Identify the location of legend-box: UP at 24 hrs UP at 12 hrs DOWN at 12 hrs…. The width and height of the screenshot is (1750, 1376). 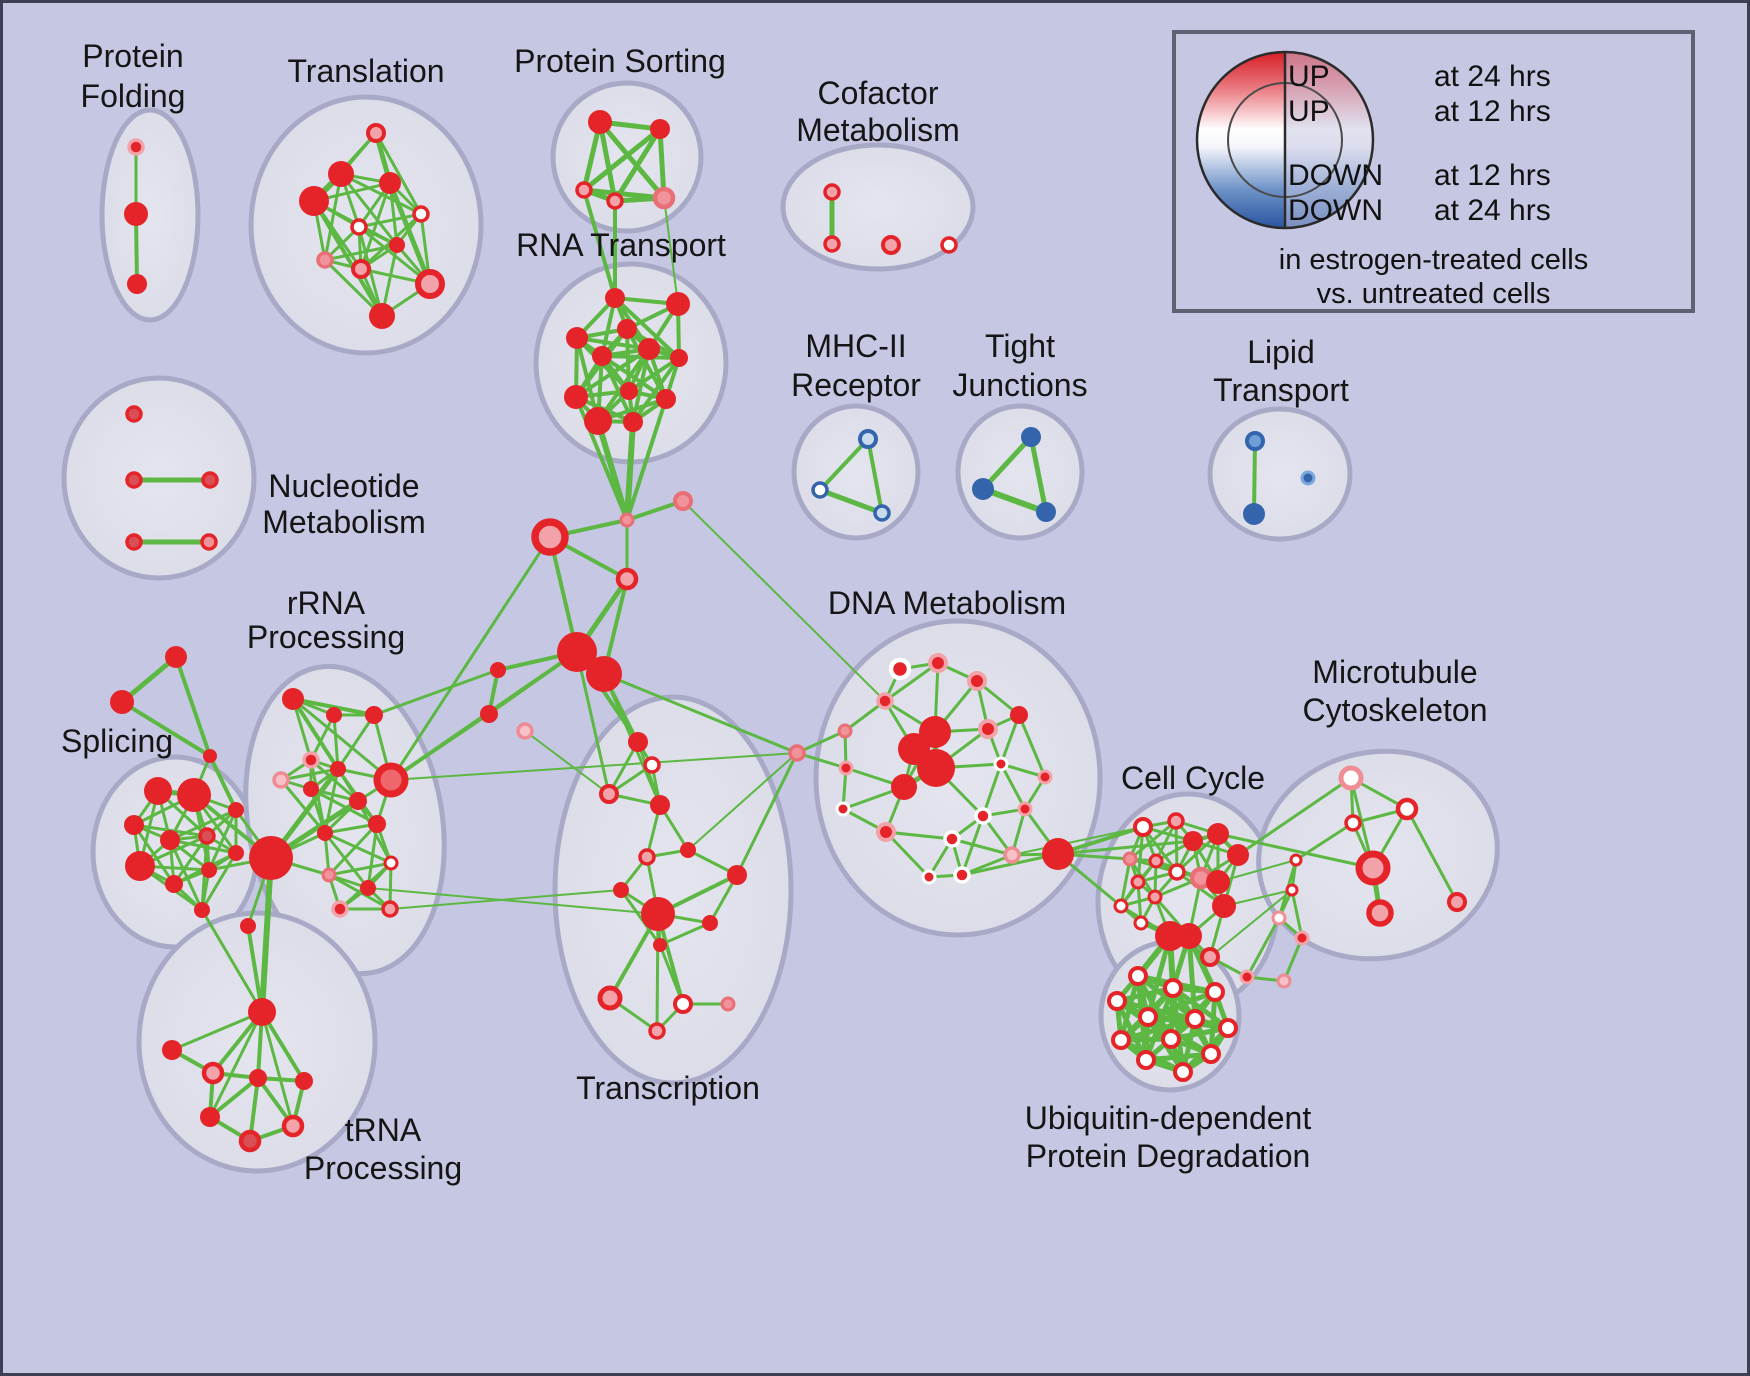
(1433, 171).